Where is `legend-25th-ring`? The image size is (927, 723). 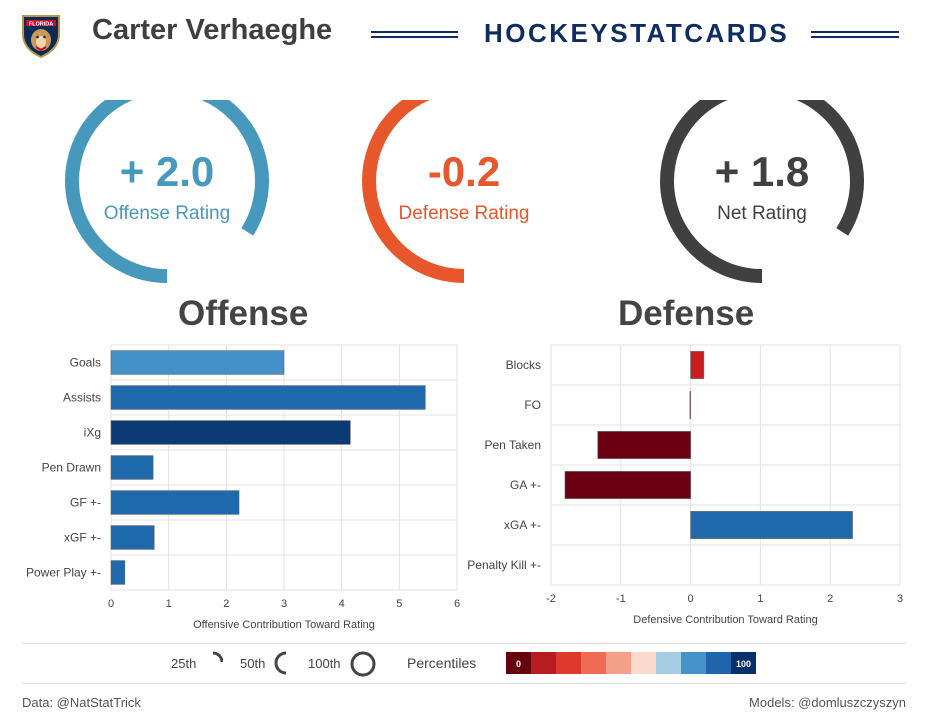
legend-25th-ring is located at coordinates (217, 657).